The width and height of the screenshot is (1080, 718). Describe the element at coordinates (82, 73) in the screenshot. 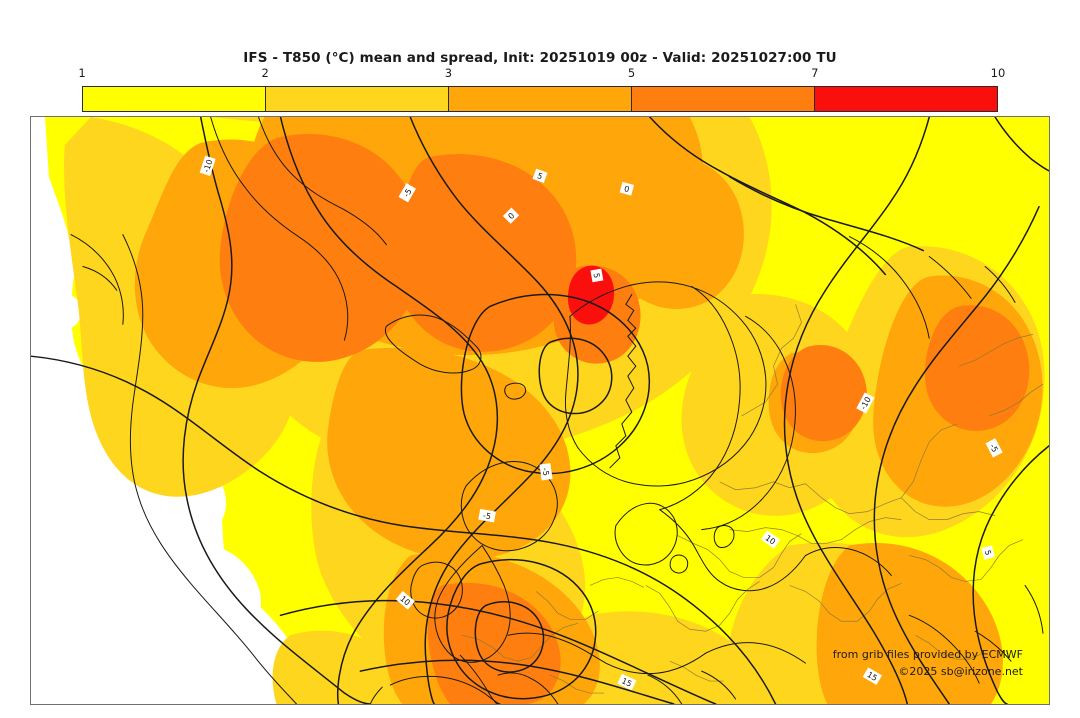

I see `colorbar-tick-1: 1` at that location.